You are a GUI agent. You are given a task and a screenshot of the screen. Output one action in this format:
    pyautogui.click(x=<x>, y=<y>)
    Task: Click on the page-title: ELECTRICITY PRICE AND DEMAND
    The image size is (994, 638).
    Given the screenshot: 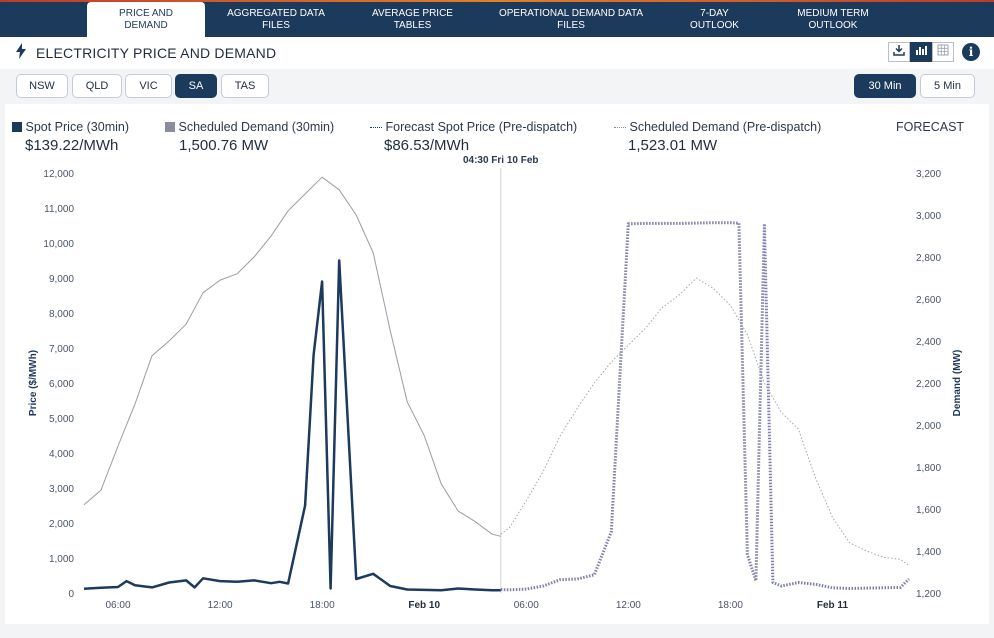 What is the action you would take?
    pyautogui.click(x=156, y=53)
    